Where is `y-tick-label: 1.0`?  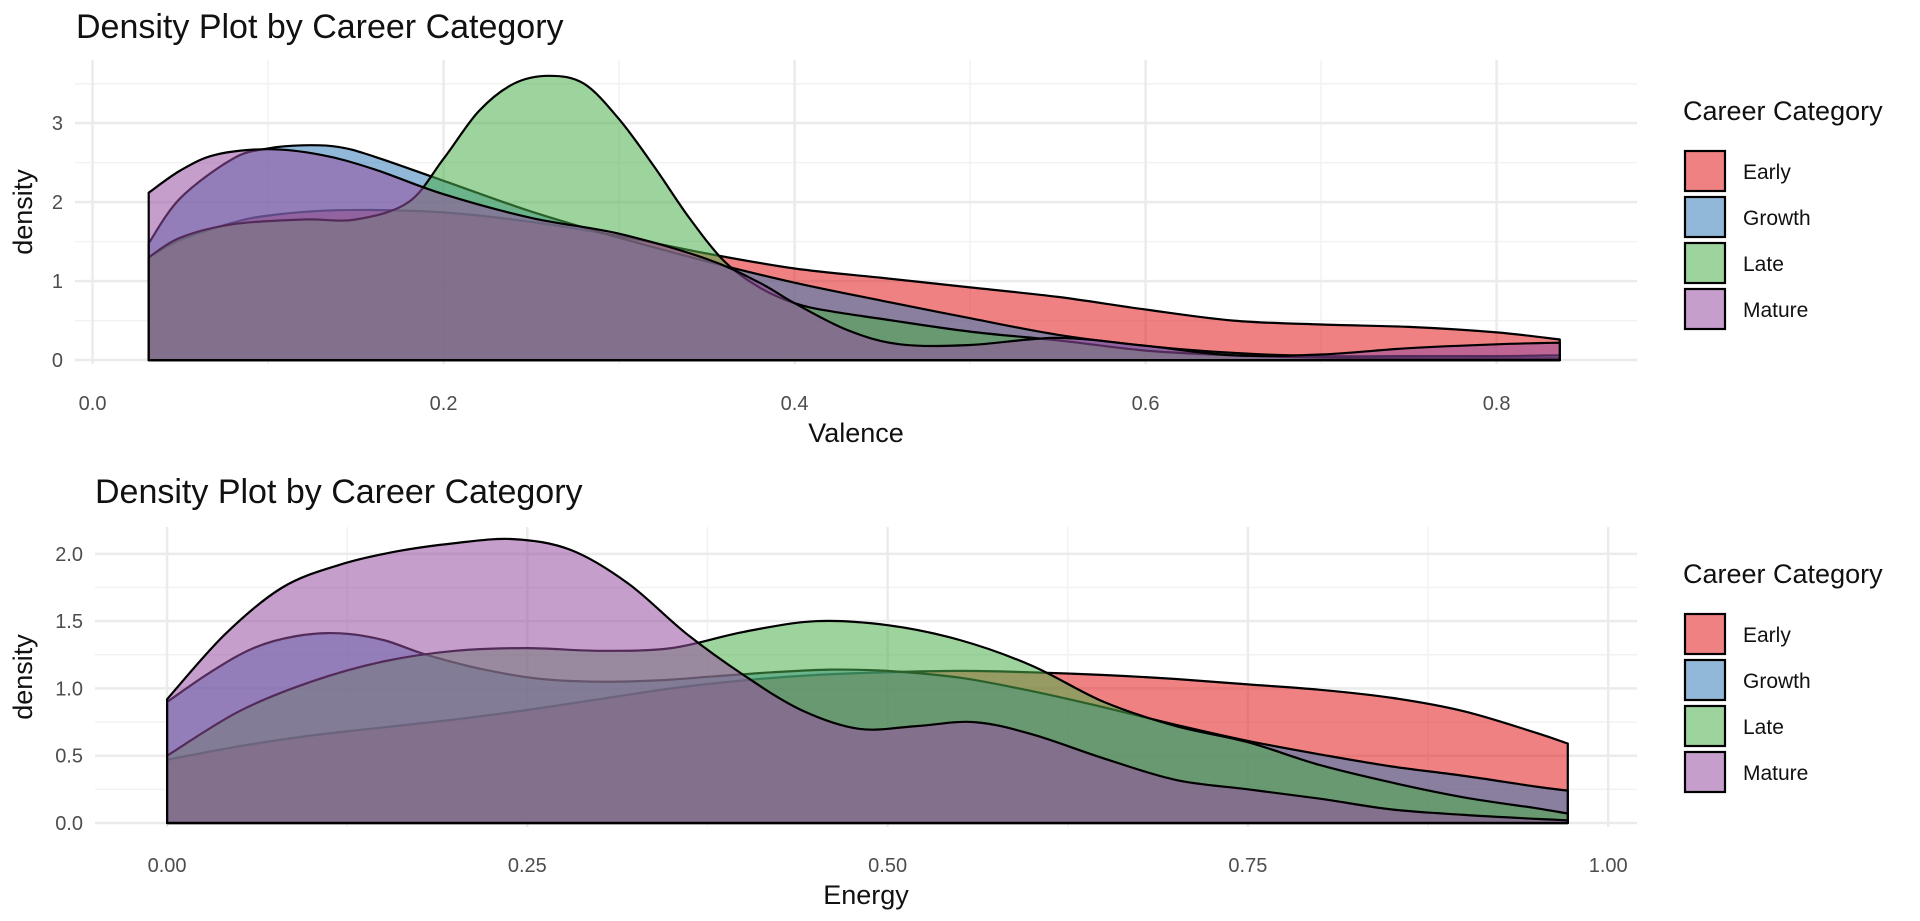
y-tick-label: 1.0 is located at coordinates (69, 689).